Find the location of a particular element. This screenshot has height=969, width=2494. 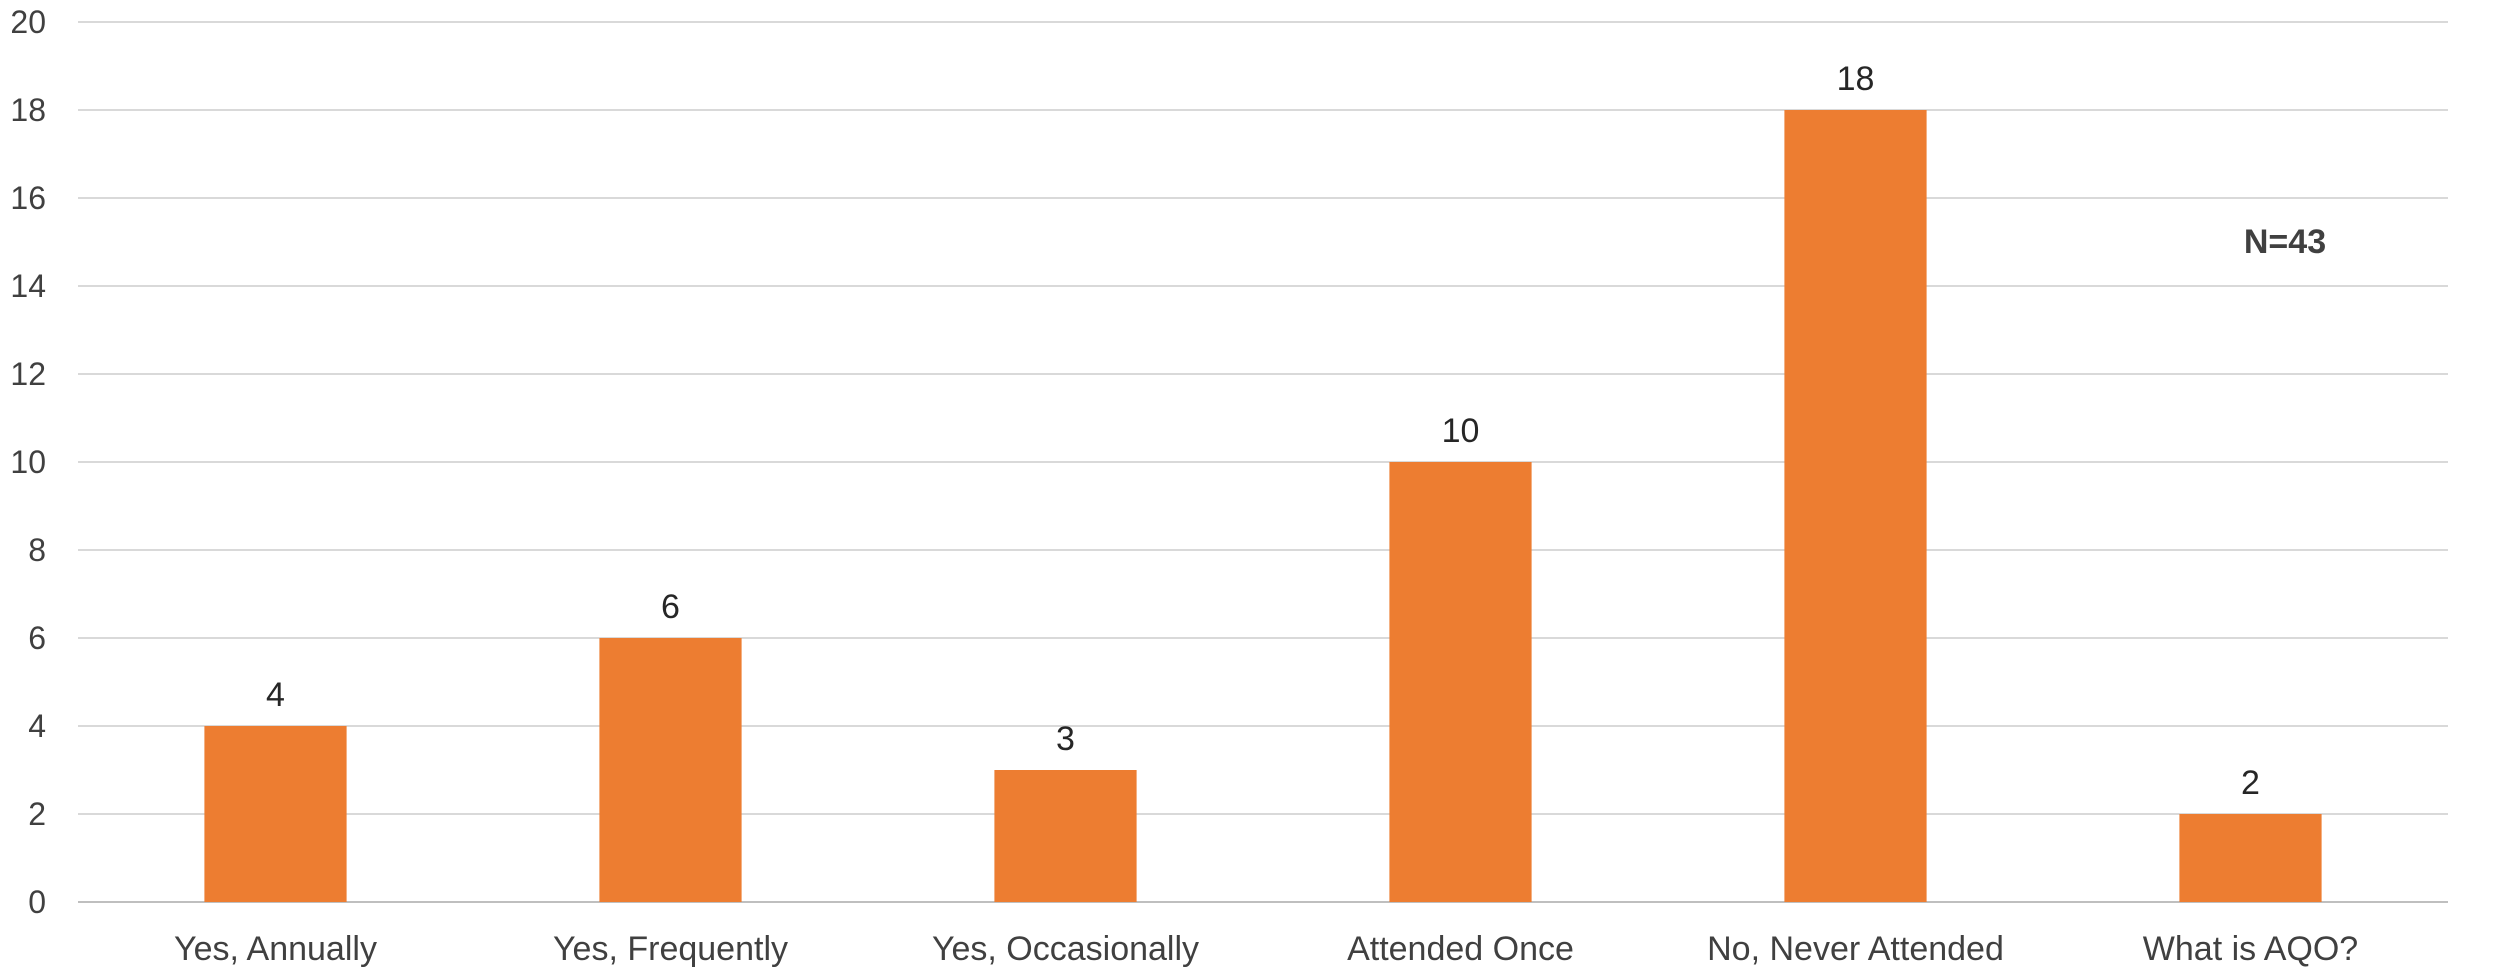

data-label: 3 is located at coordinates (1065, 739).